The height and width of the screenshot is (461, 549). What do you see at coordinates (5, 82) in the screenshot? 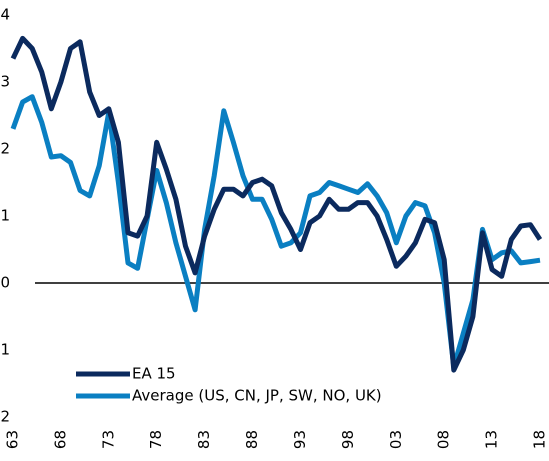
I see `y-tick-label: 3` at bounding box center [5, 82].